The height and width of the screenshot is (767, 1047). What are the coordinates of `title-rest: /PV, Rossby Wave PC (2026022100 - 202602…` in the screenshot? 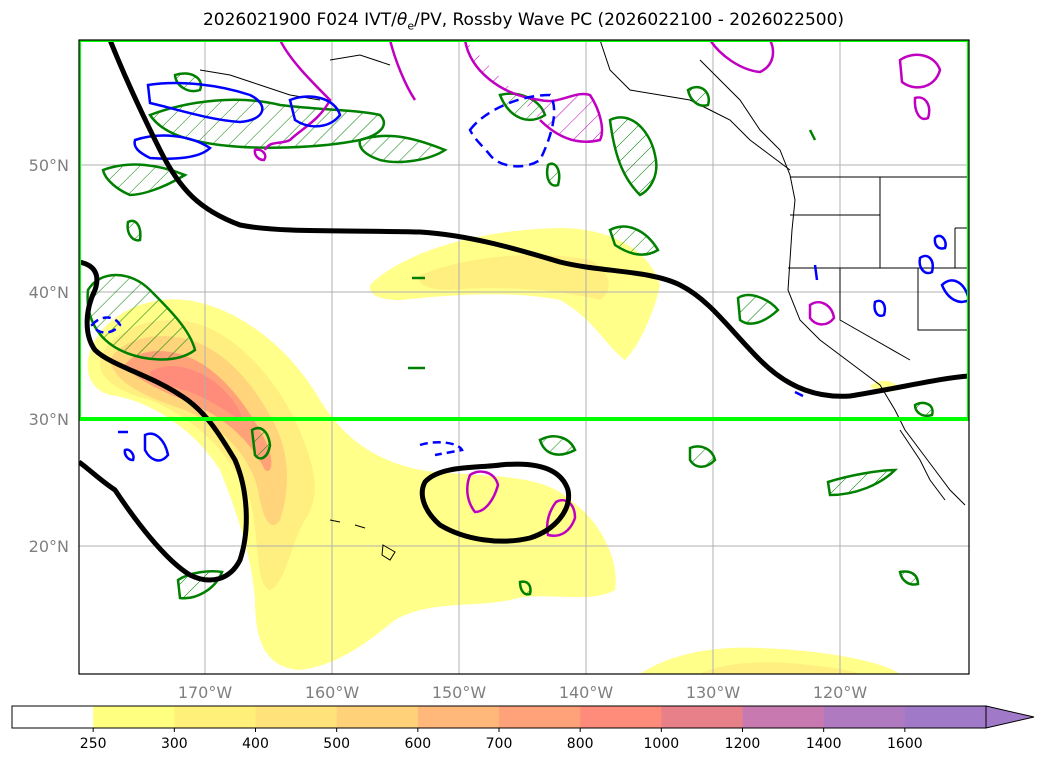 It's located at (629, 20).